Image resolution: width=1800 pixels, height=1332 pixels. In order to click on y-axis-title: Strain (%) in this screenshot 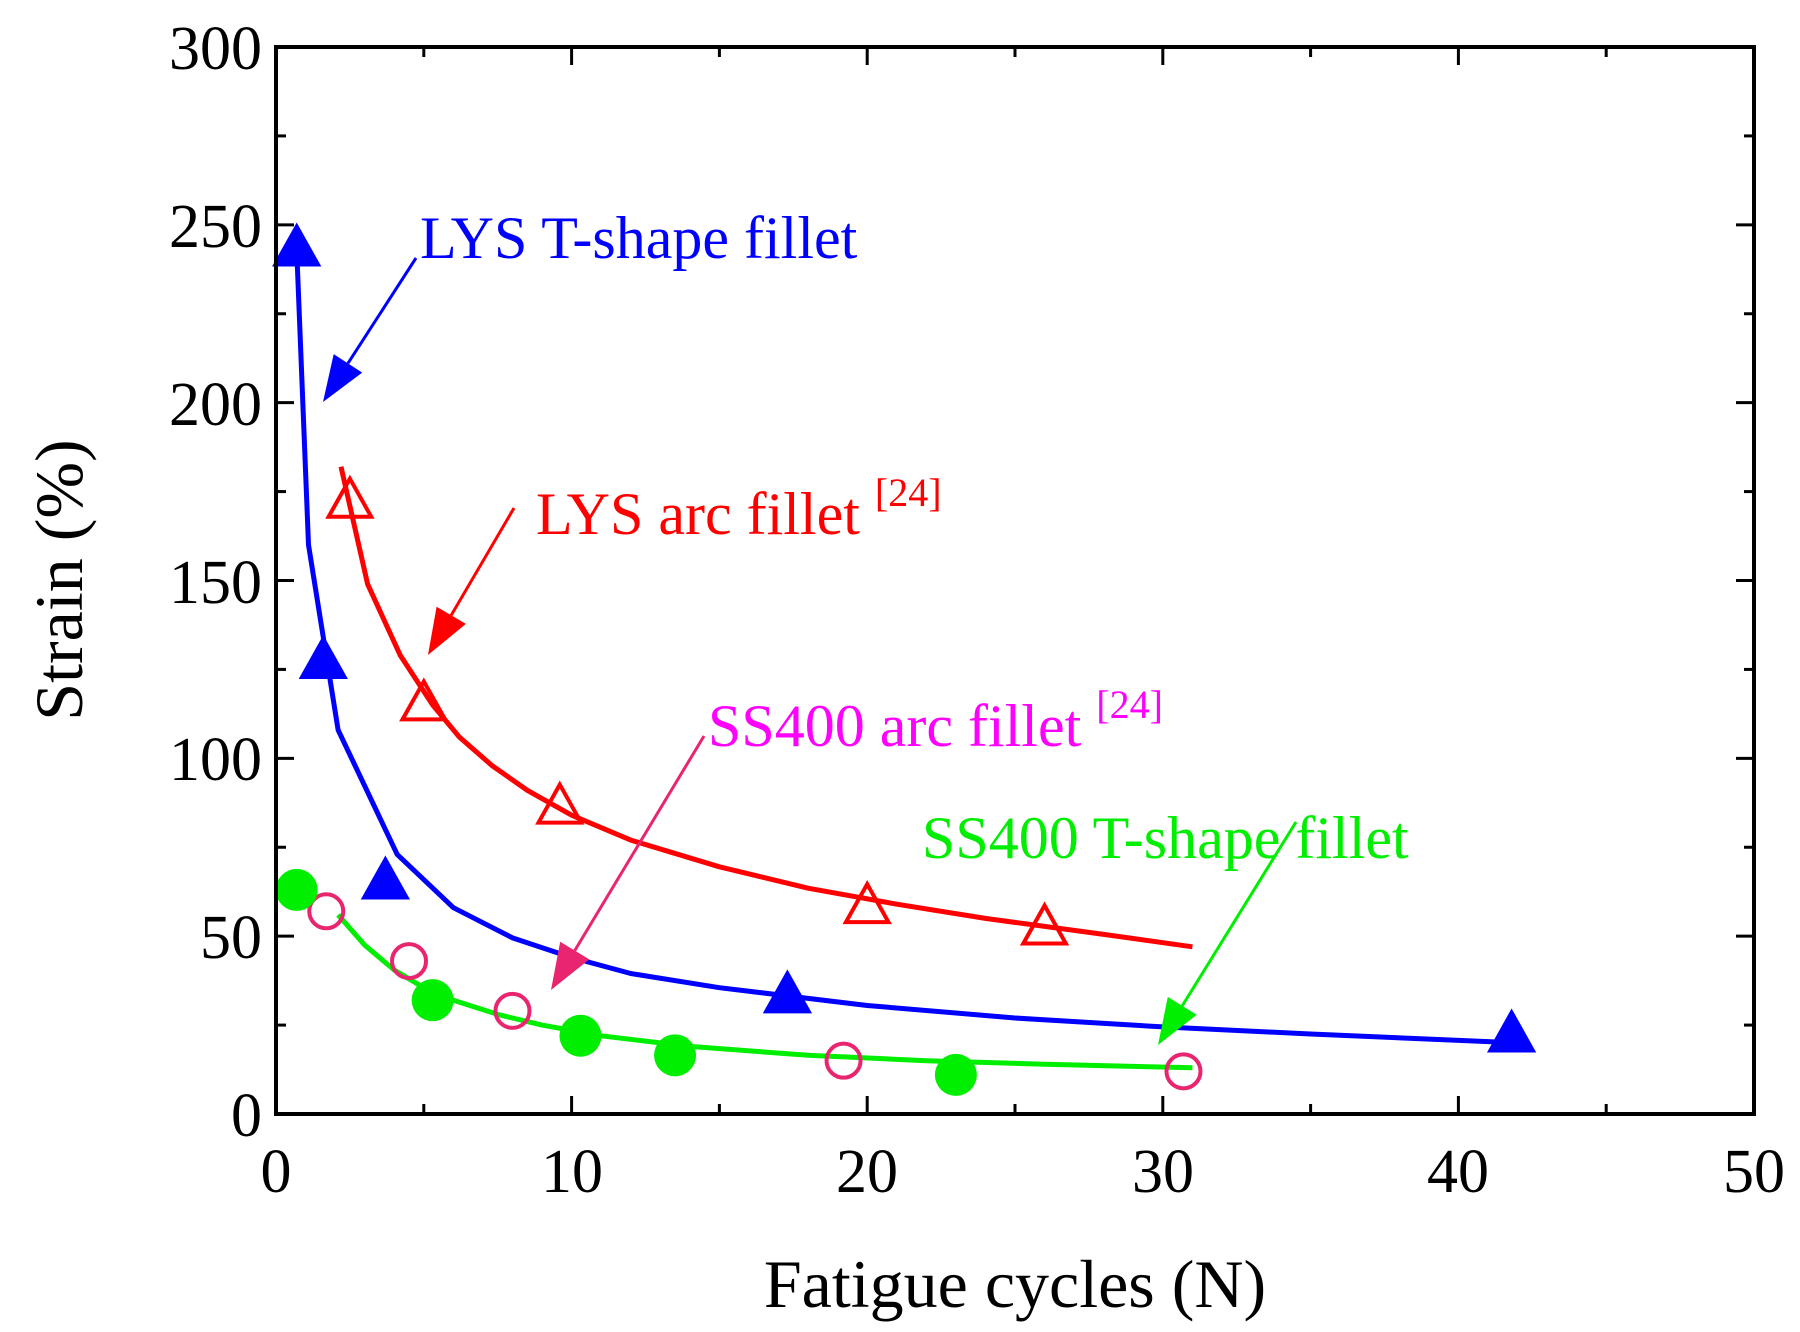, I will do `click(59, 579)`.